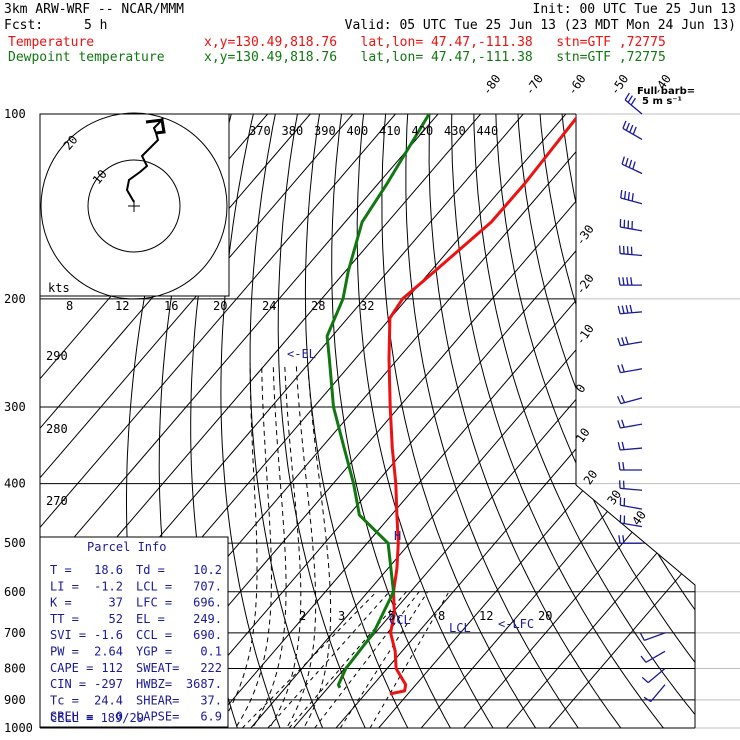 Image resolution: width=740 pixels, height=740 pixels. What do you see at coordinates (154, 635) in the screenshot?
I see `parcel-key-right: CCL =` at bounding box center [154, 635].